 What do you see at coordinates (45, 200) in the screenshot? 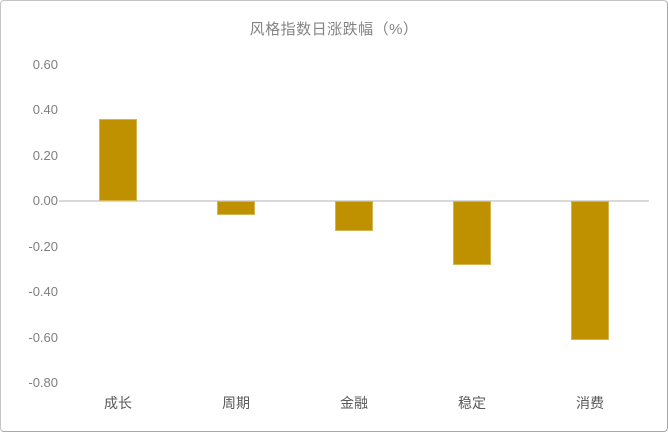
I see `y-axis-tick-label: 0.00` at bounding box center [45, 200].